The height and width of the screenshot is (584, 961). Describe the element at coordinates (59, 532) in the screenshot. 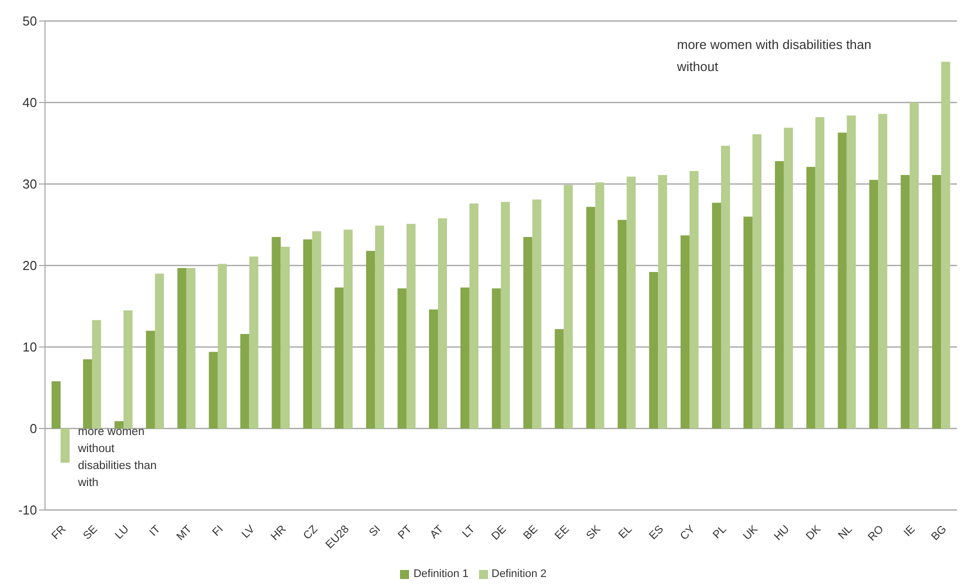

I see `x-tick-label: FR` at that location.